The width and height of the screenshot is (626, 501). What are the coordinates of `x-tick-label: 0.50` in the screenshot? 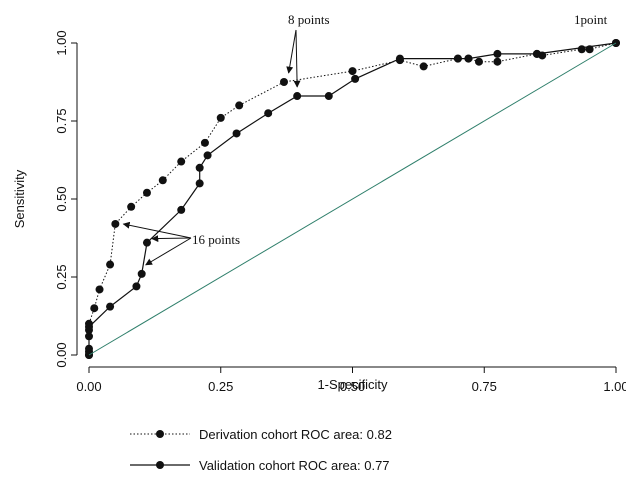 It's located at (352, 386).